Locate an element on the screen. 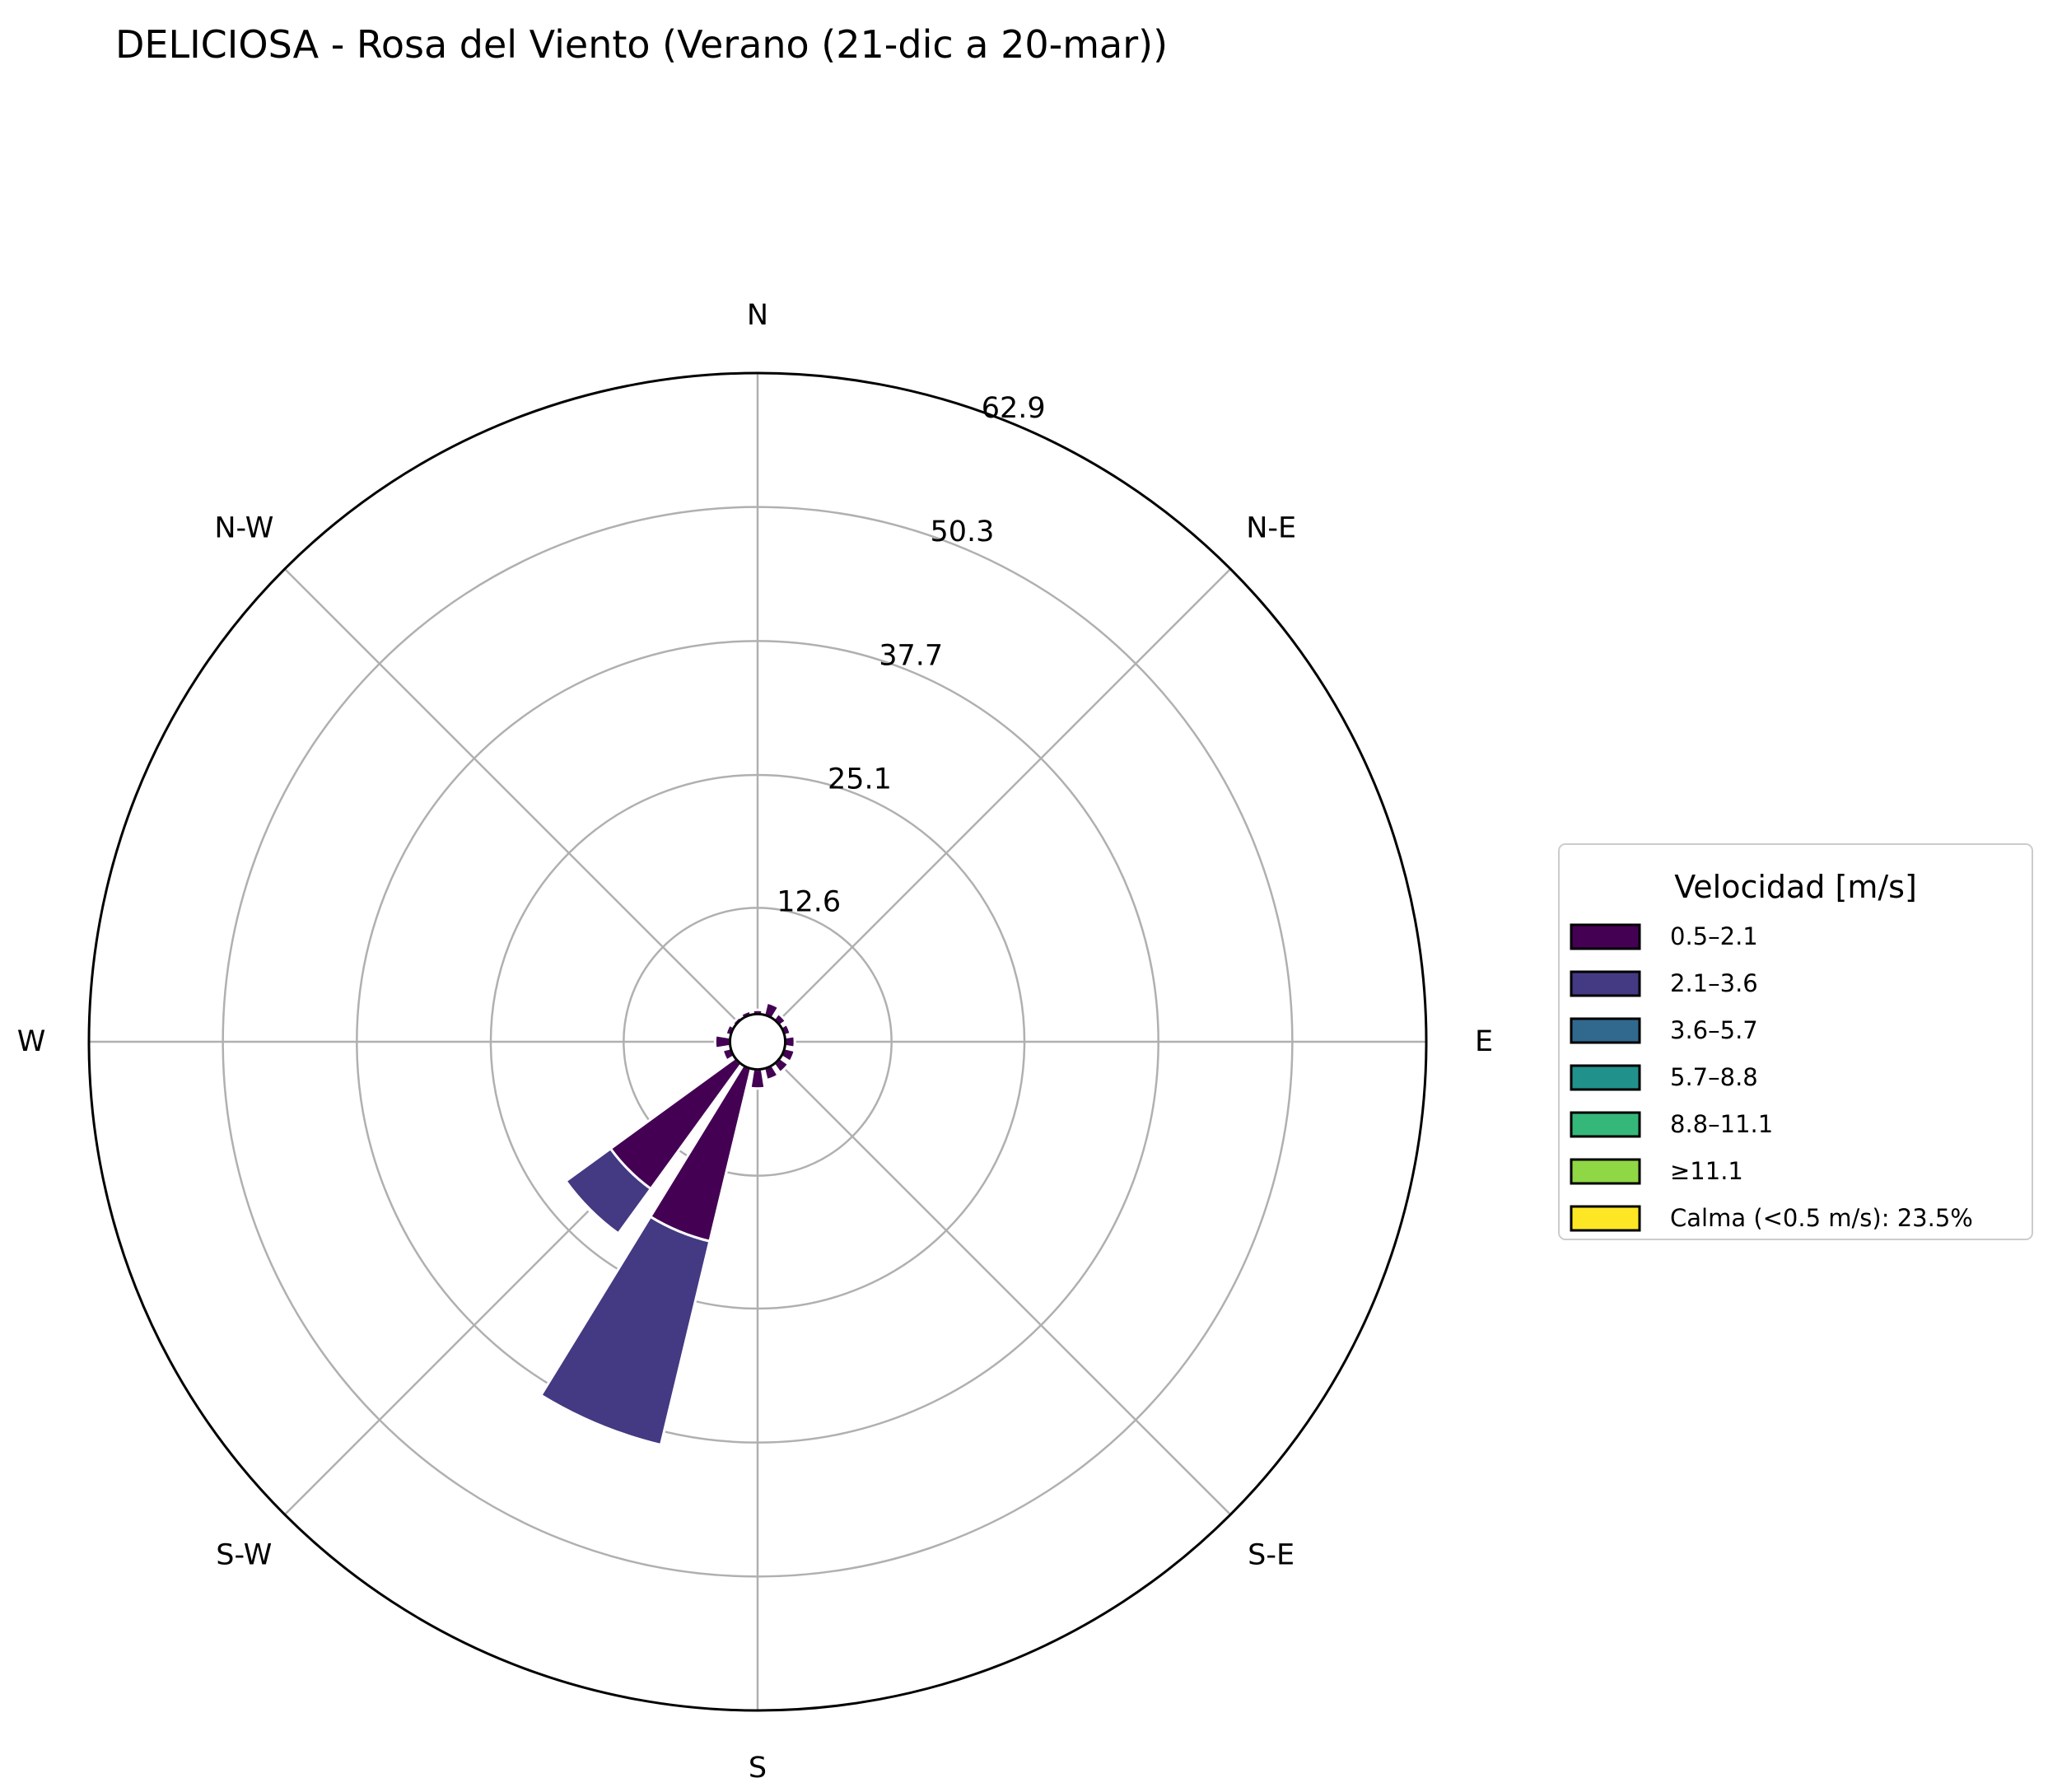 The width and height of the screenshot is (2048, 1792). radial-tick-label: 37.7 is located at coordinates (911, 655).